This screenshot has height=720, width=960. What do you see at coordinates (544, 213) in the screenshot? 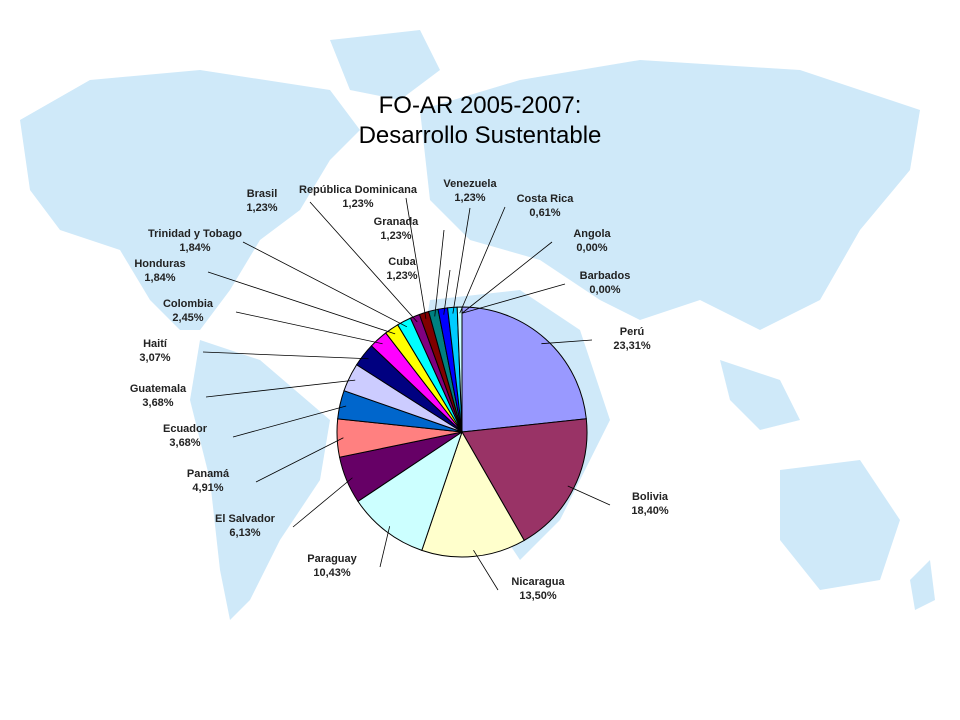
I see `slice-value: 0,61%` at bounding box center [544, 213].